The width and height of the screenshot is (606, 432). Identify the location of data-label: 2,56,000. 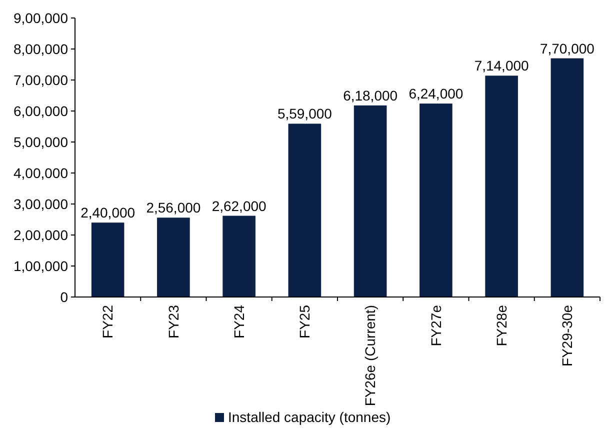
(173, 208).